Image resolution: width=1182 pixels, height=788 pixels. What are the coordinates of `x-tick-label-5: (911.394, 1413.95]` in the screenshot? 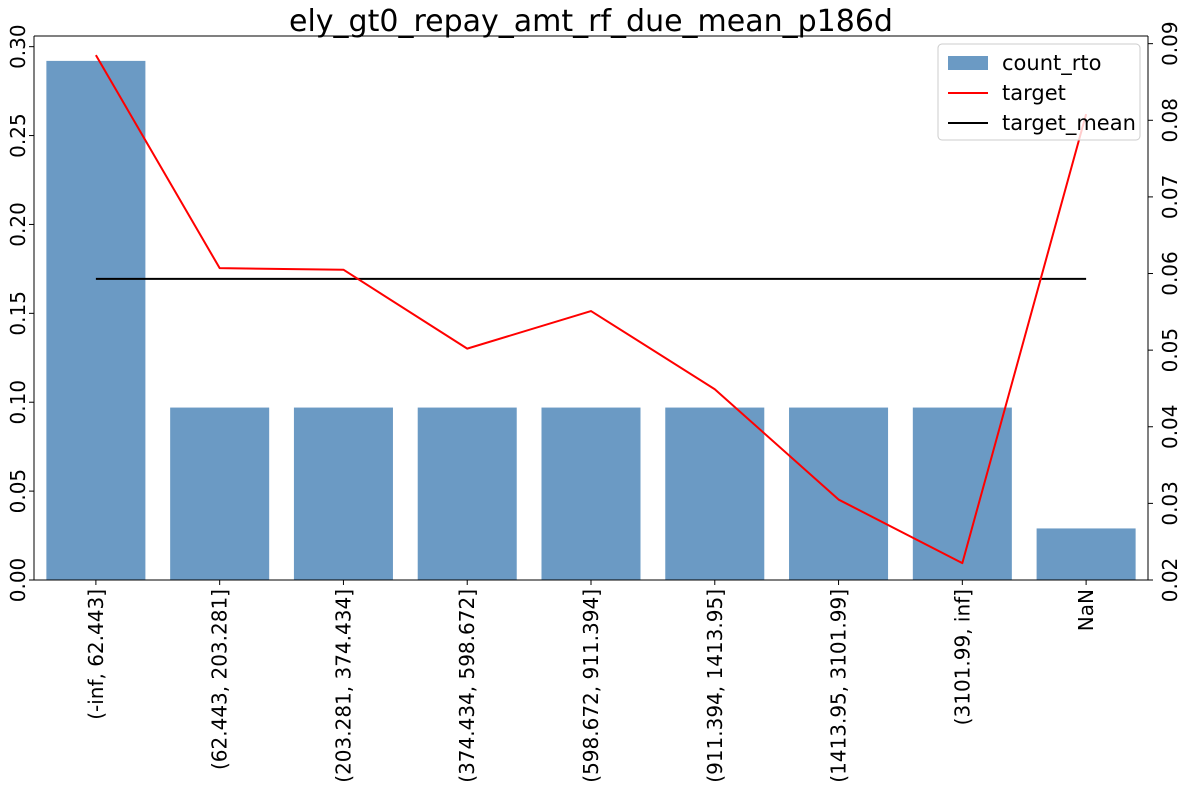 It's located at (715, 686).